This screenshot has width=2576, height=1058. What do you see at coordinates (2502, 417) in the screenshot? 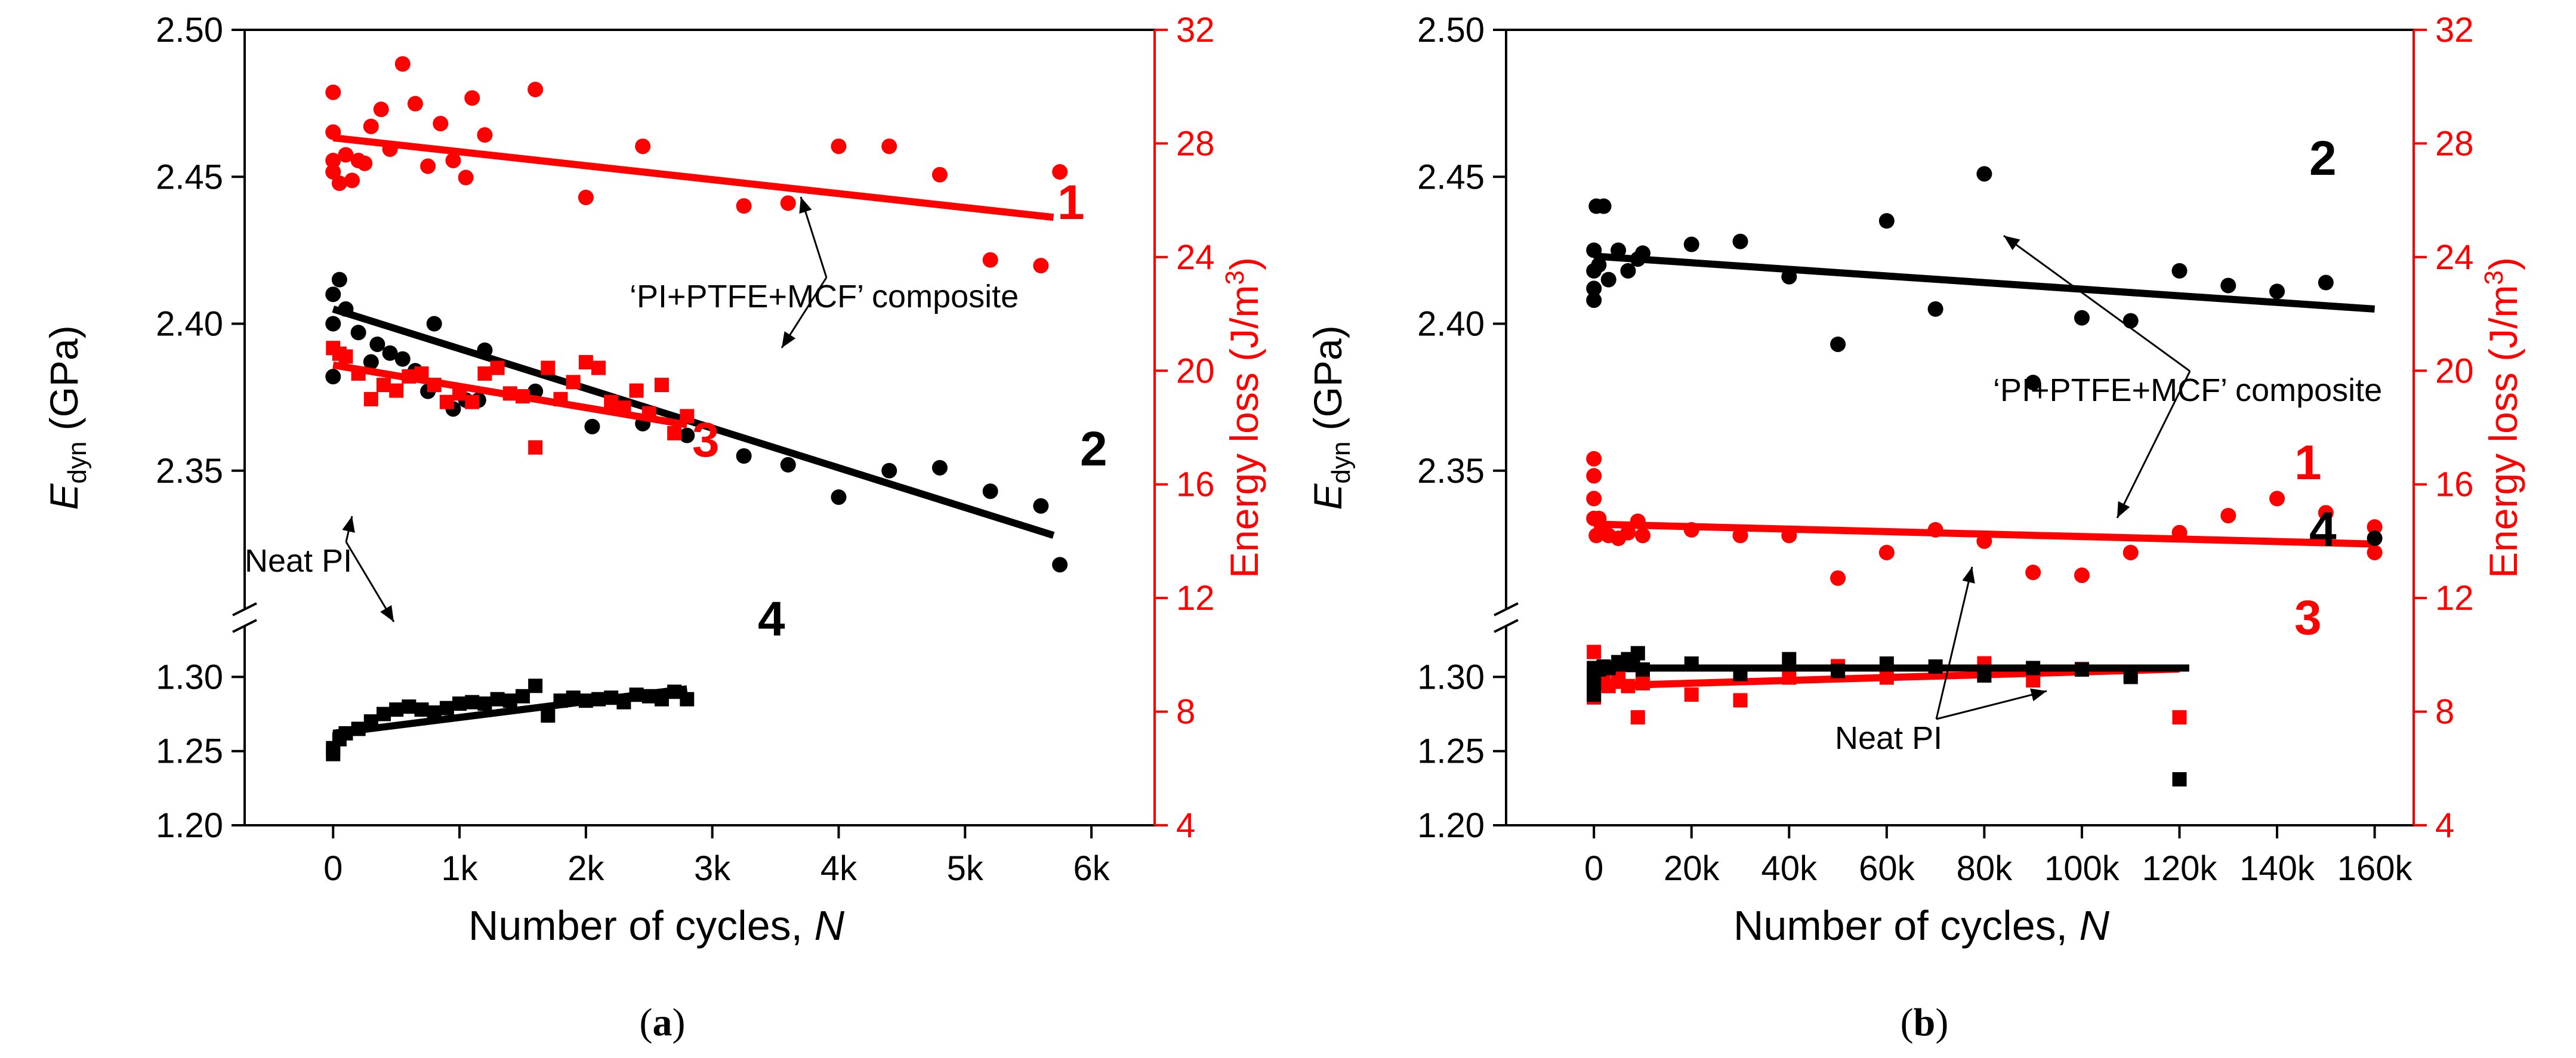
I see `y-right-axis-label: Energy loss (J/m3)` at bounding box center [2502, 417].